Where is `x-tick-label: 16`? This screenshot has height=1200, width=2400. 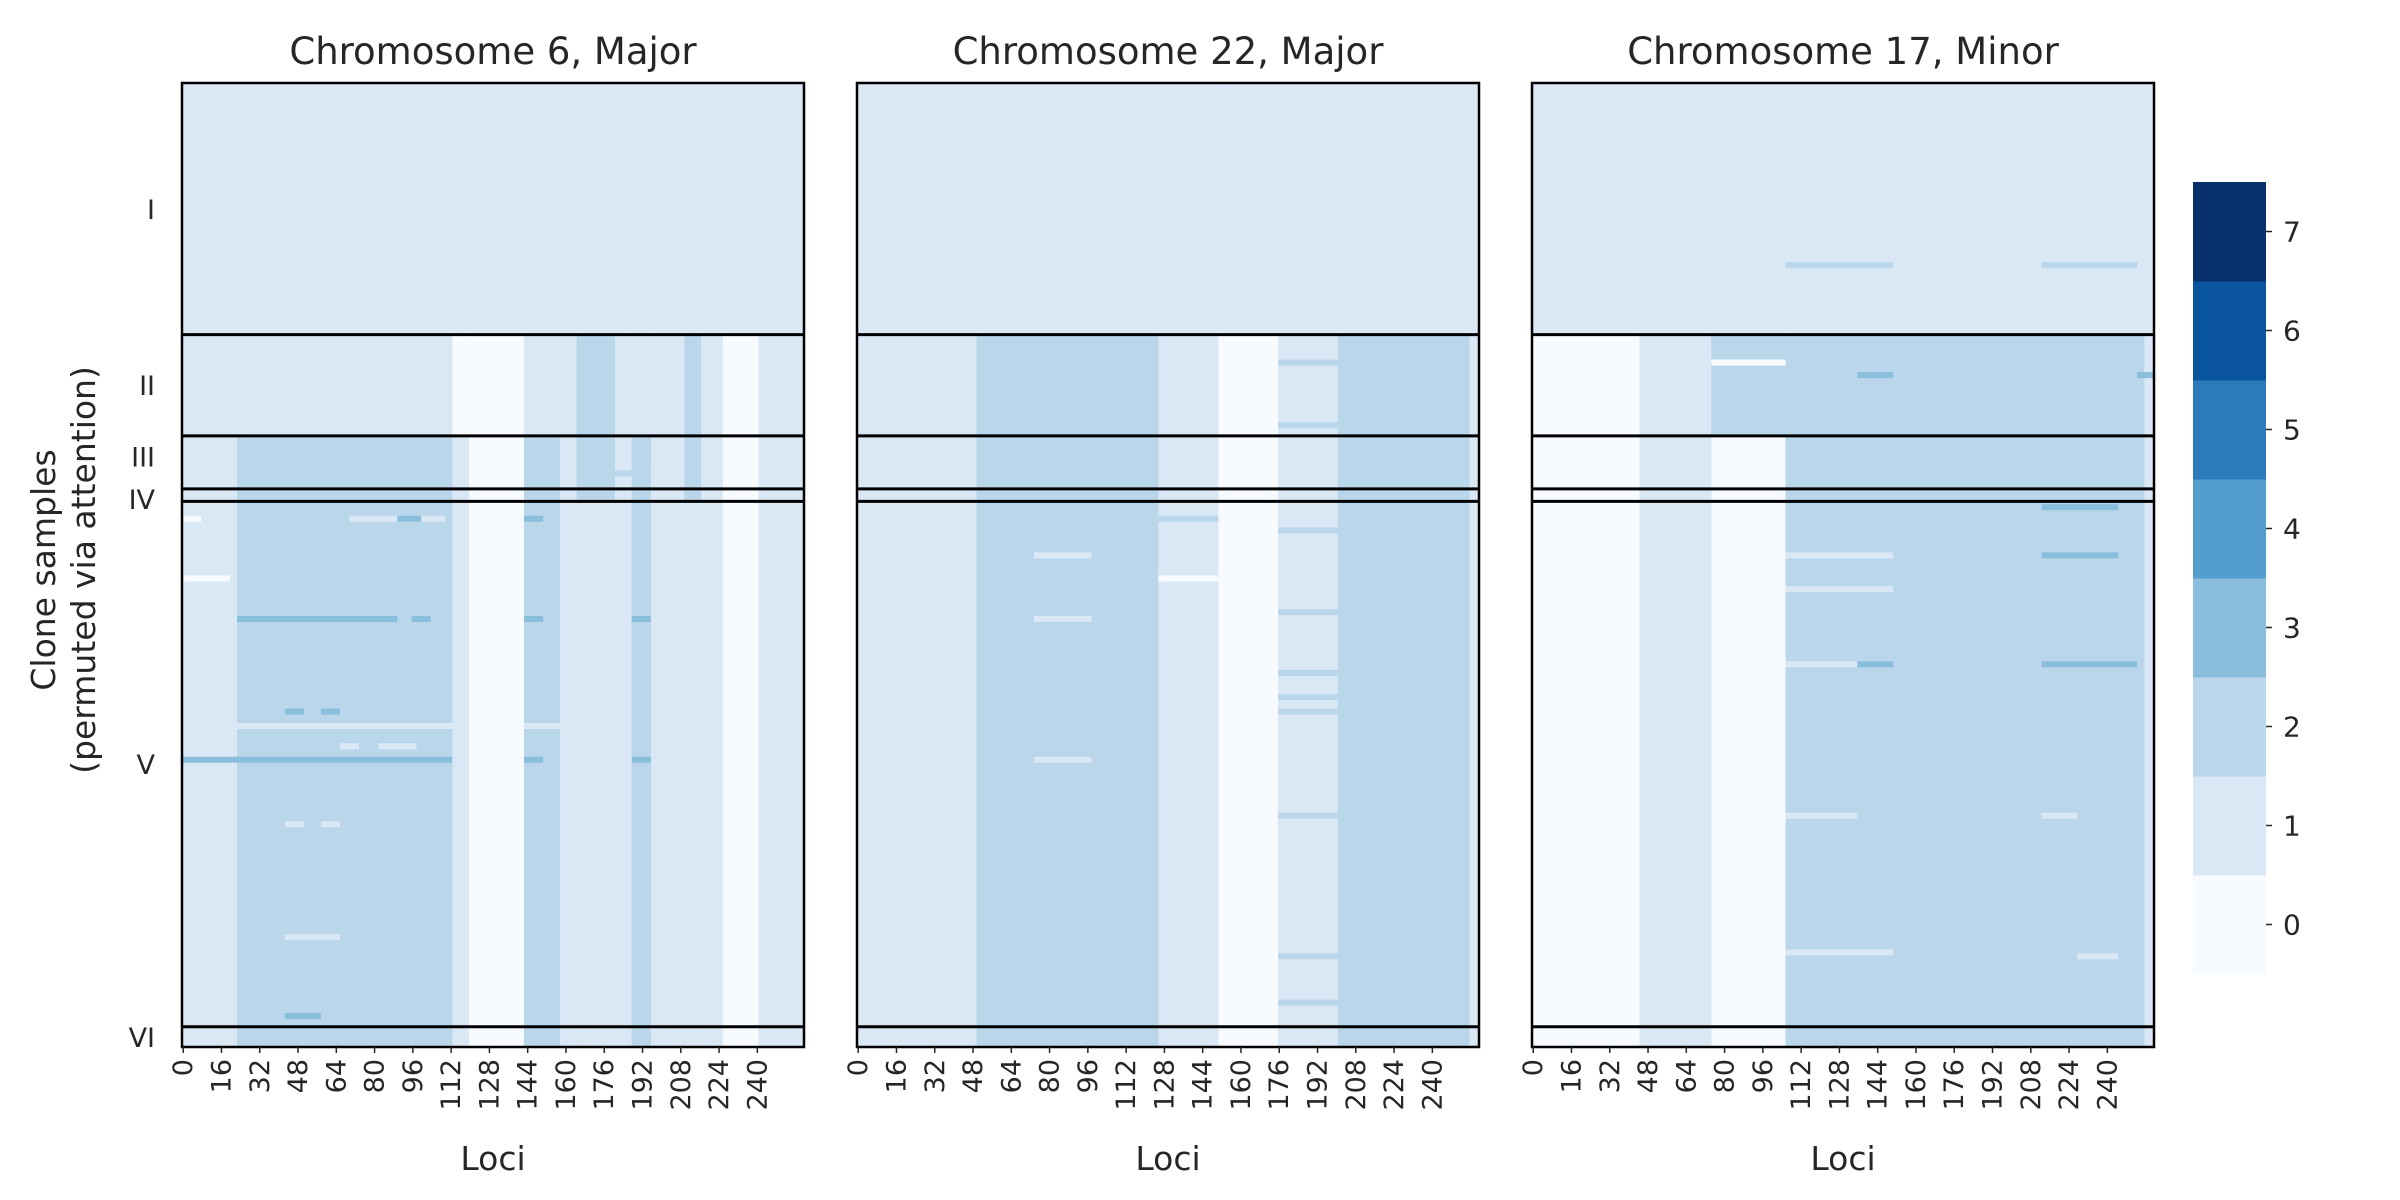
x-tick-label: 16 is located at coordinates (221, 1076).